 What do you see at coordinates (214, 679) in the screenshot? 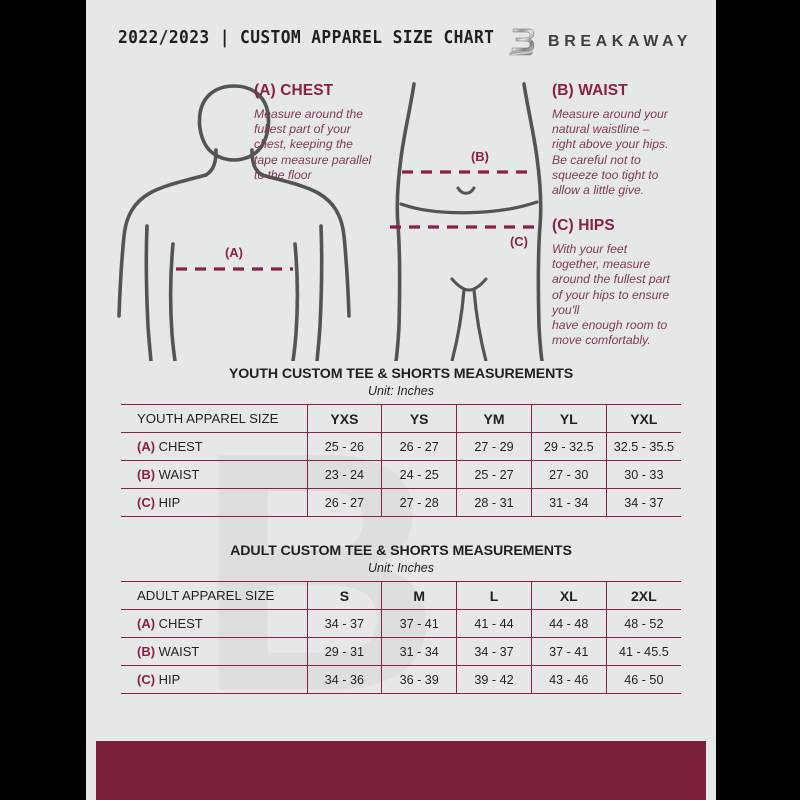
I see `adult-row-label-hip: (C) HIP` at bounding box center [214, 679].